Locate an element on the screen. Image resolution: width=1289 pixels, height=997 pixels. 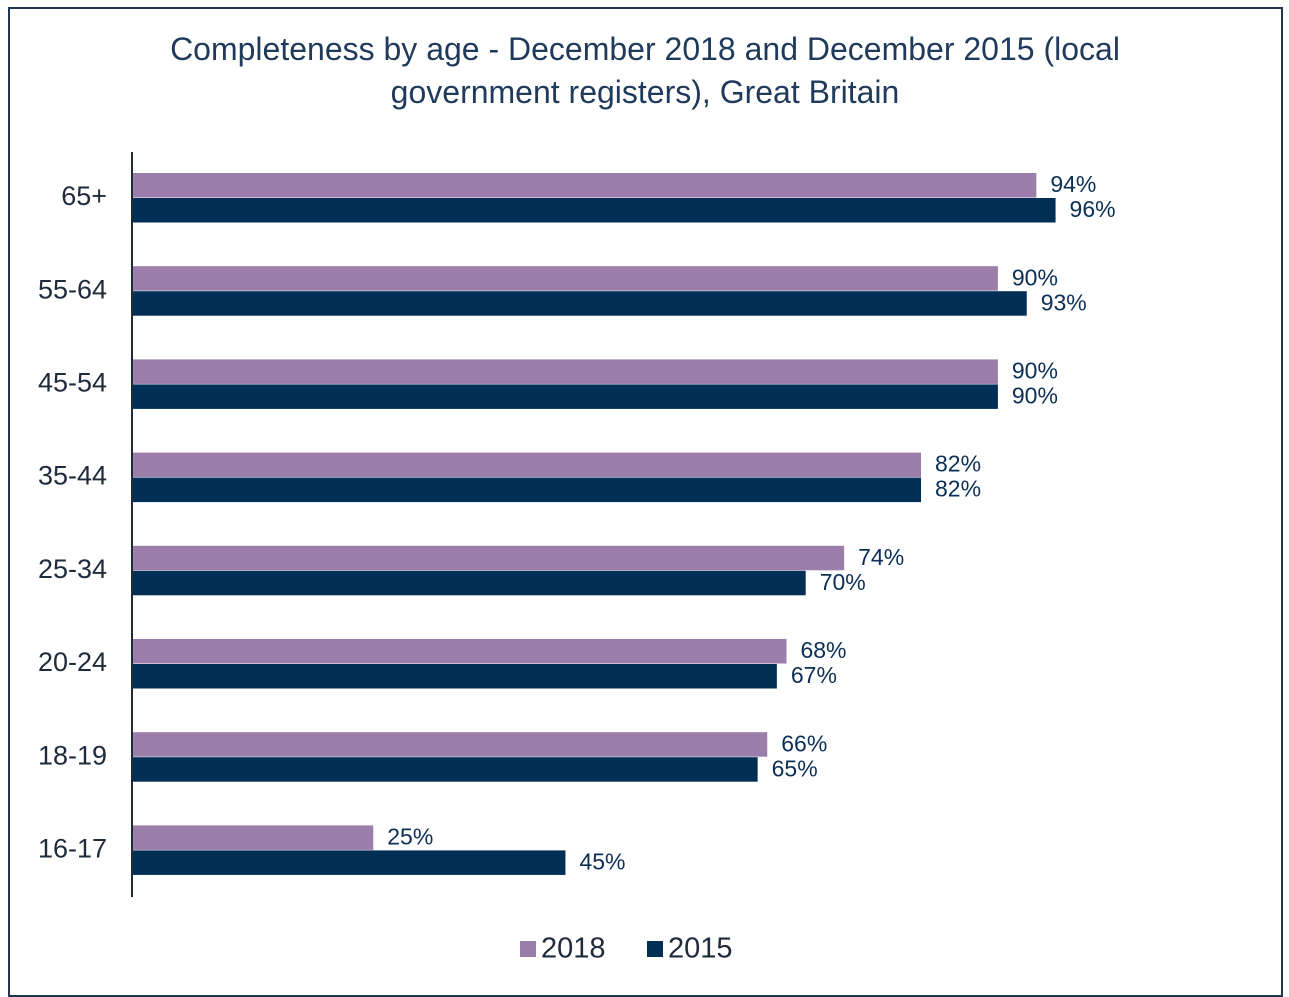
data-label: 45% is located at coordinates (602, 861).